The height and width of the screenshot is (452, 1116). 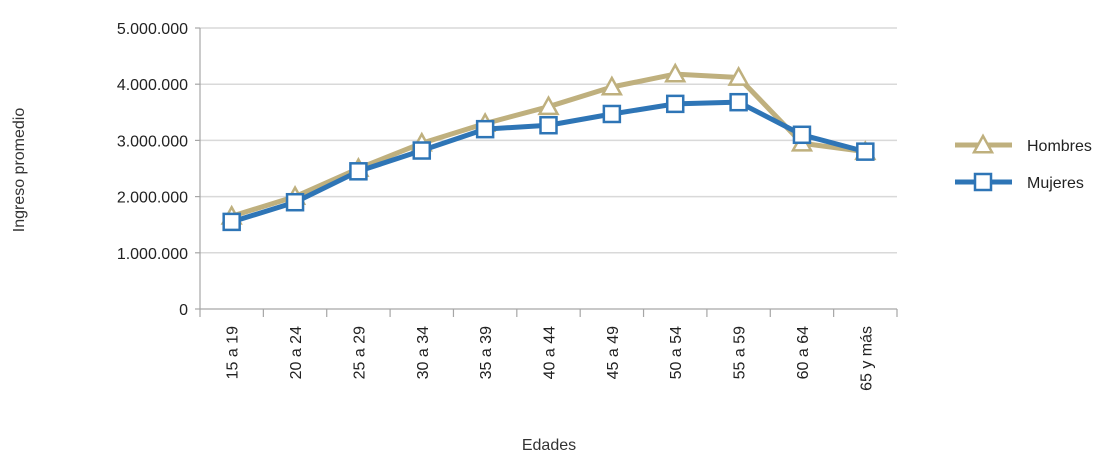 What do you see at coordinates (866, 358) in the screenshot?
I see `x-tick-label: 65 y más` at bounding box center [866, 358].